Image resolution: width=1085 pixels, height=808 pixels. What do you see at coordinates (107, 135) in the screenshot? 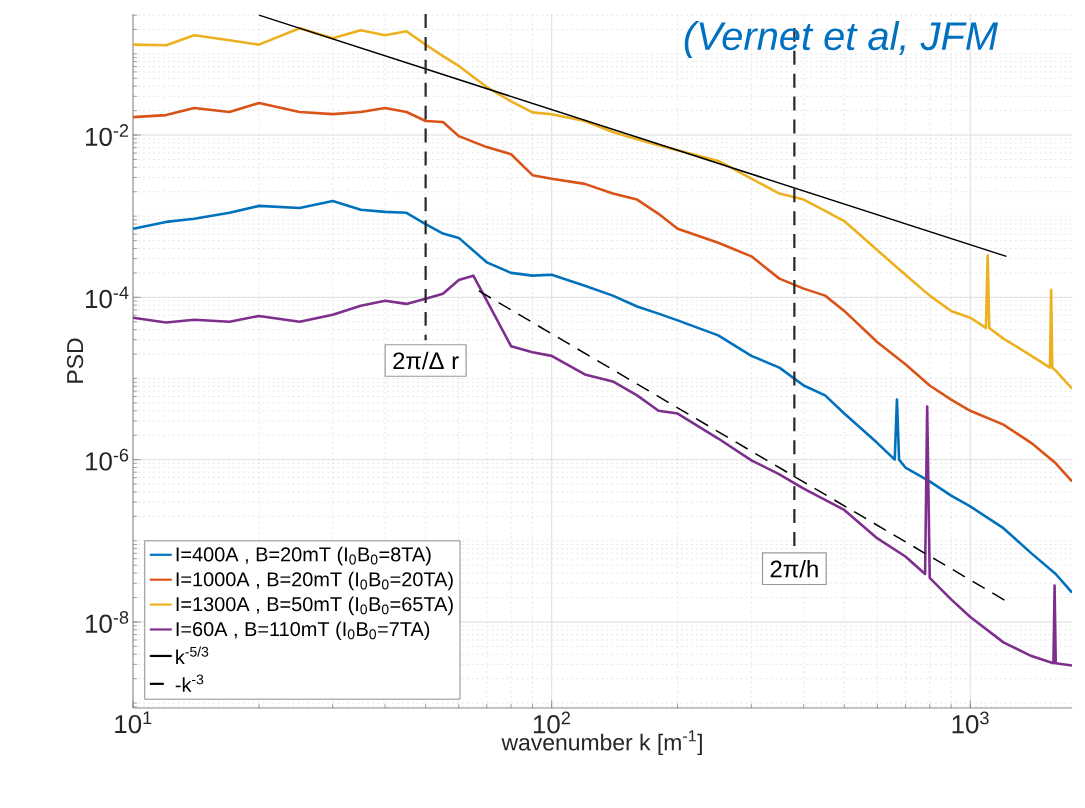
I see `y-tick-label: 10$^{-2}$` at bounding box center [107, 135].